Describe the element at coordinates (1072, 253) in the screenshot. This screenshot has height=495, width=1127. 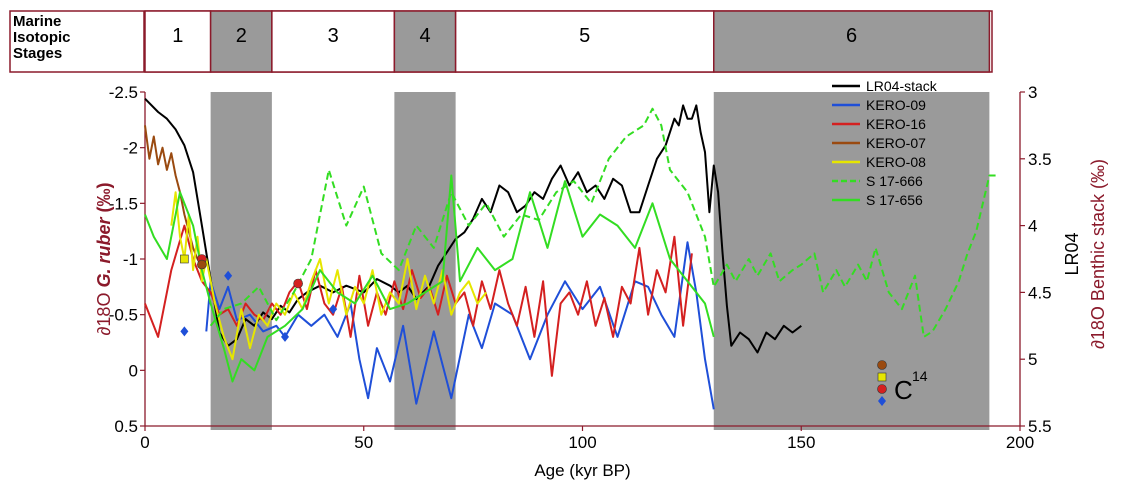
I see `y-right-axis-title-line1: LR04` at that location.